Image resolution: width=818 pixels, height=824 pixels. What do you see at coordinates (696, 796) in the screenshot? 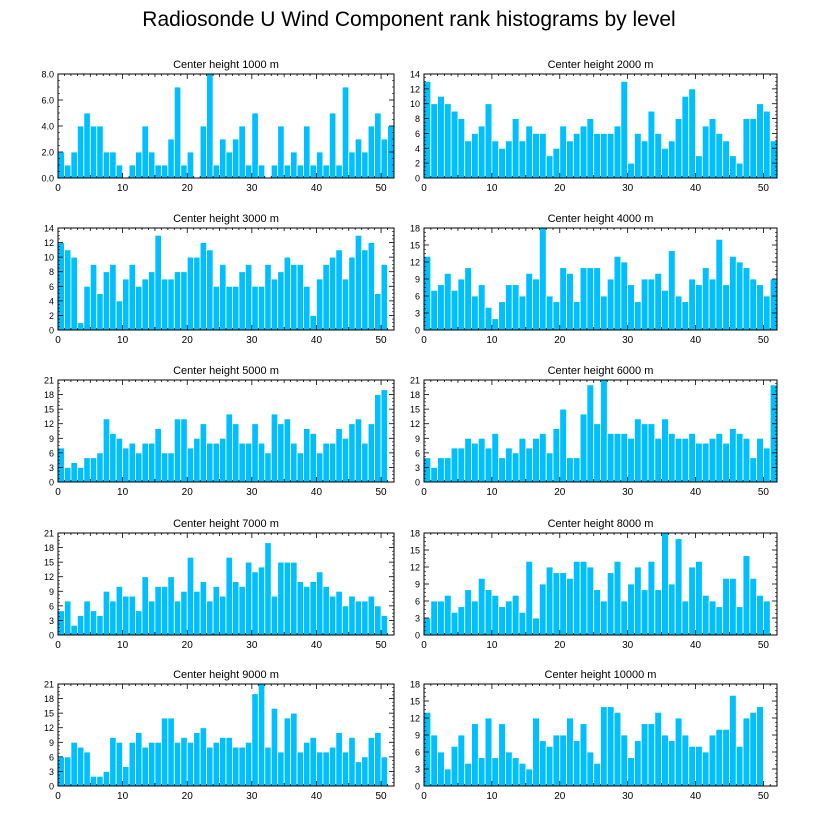
I see `x-tick-label: 40` at bounding box center [696, 796].